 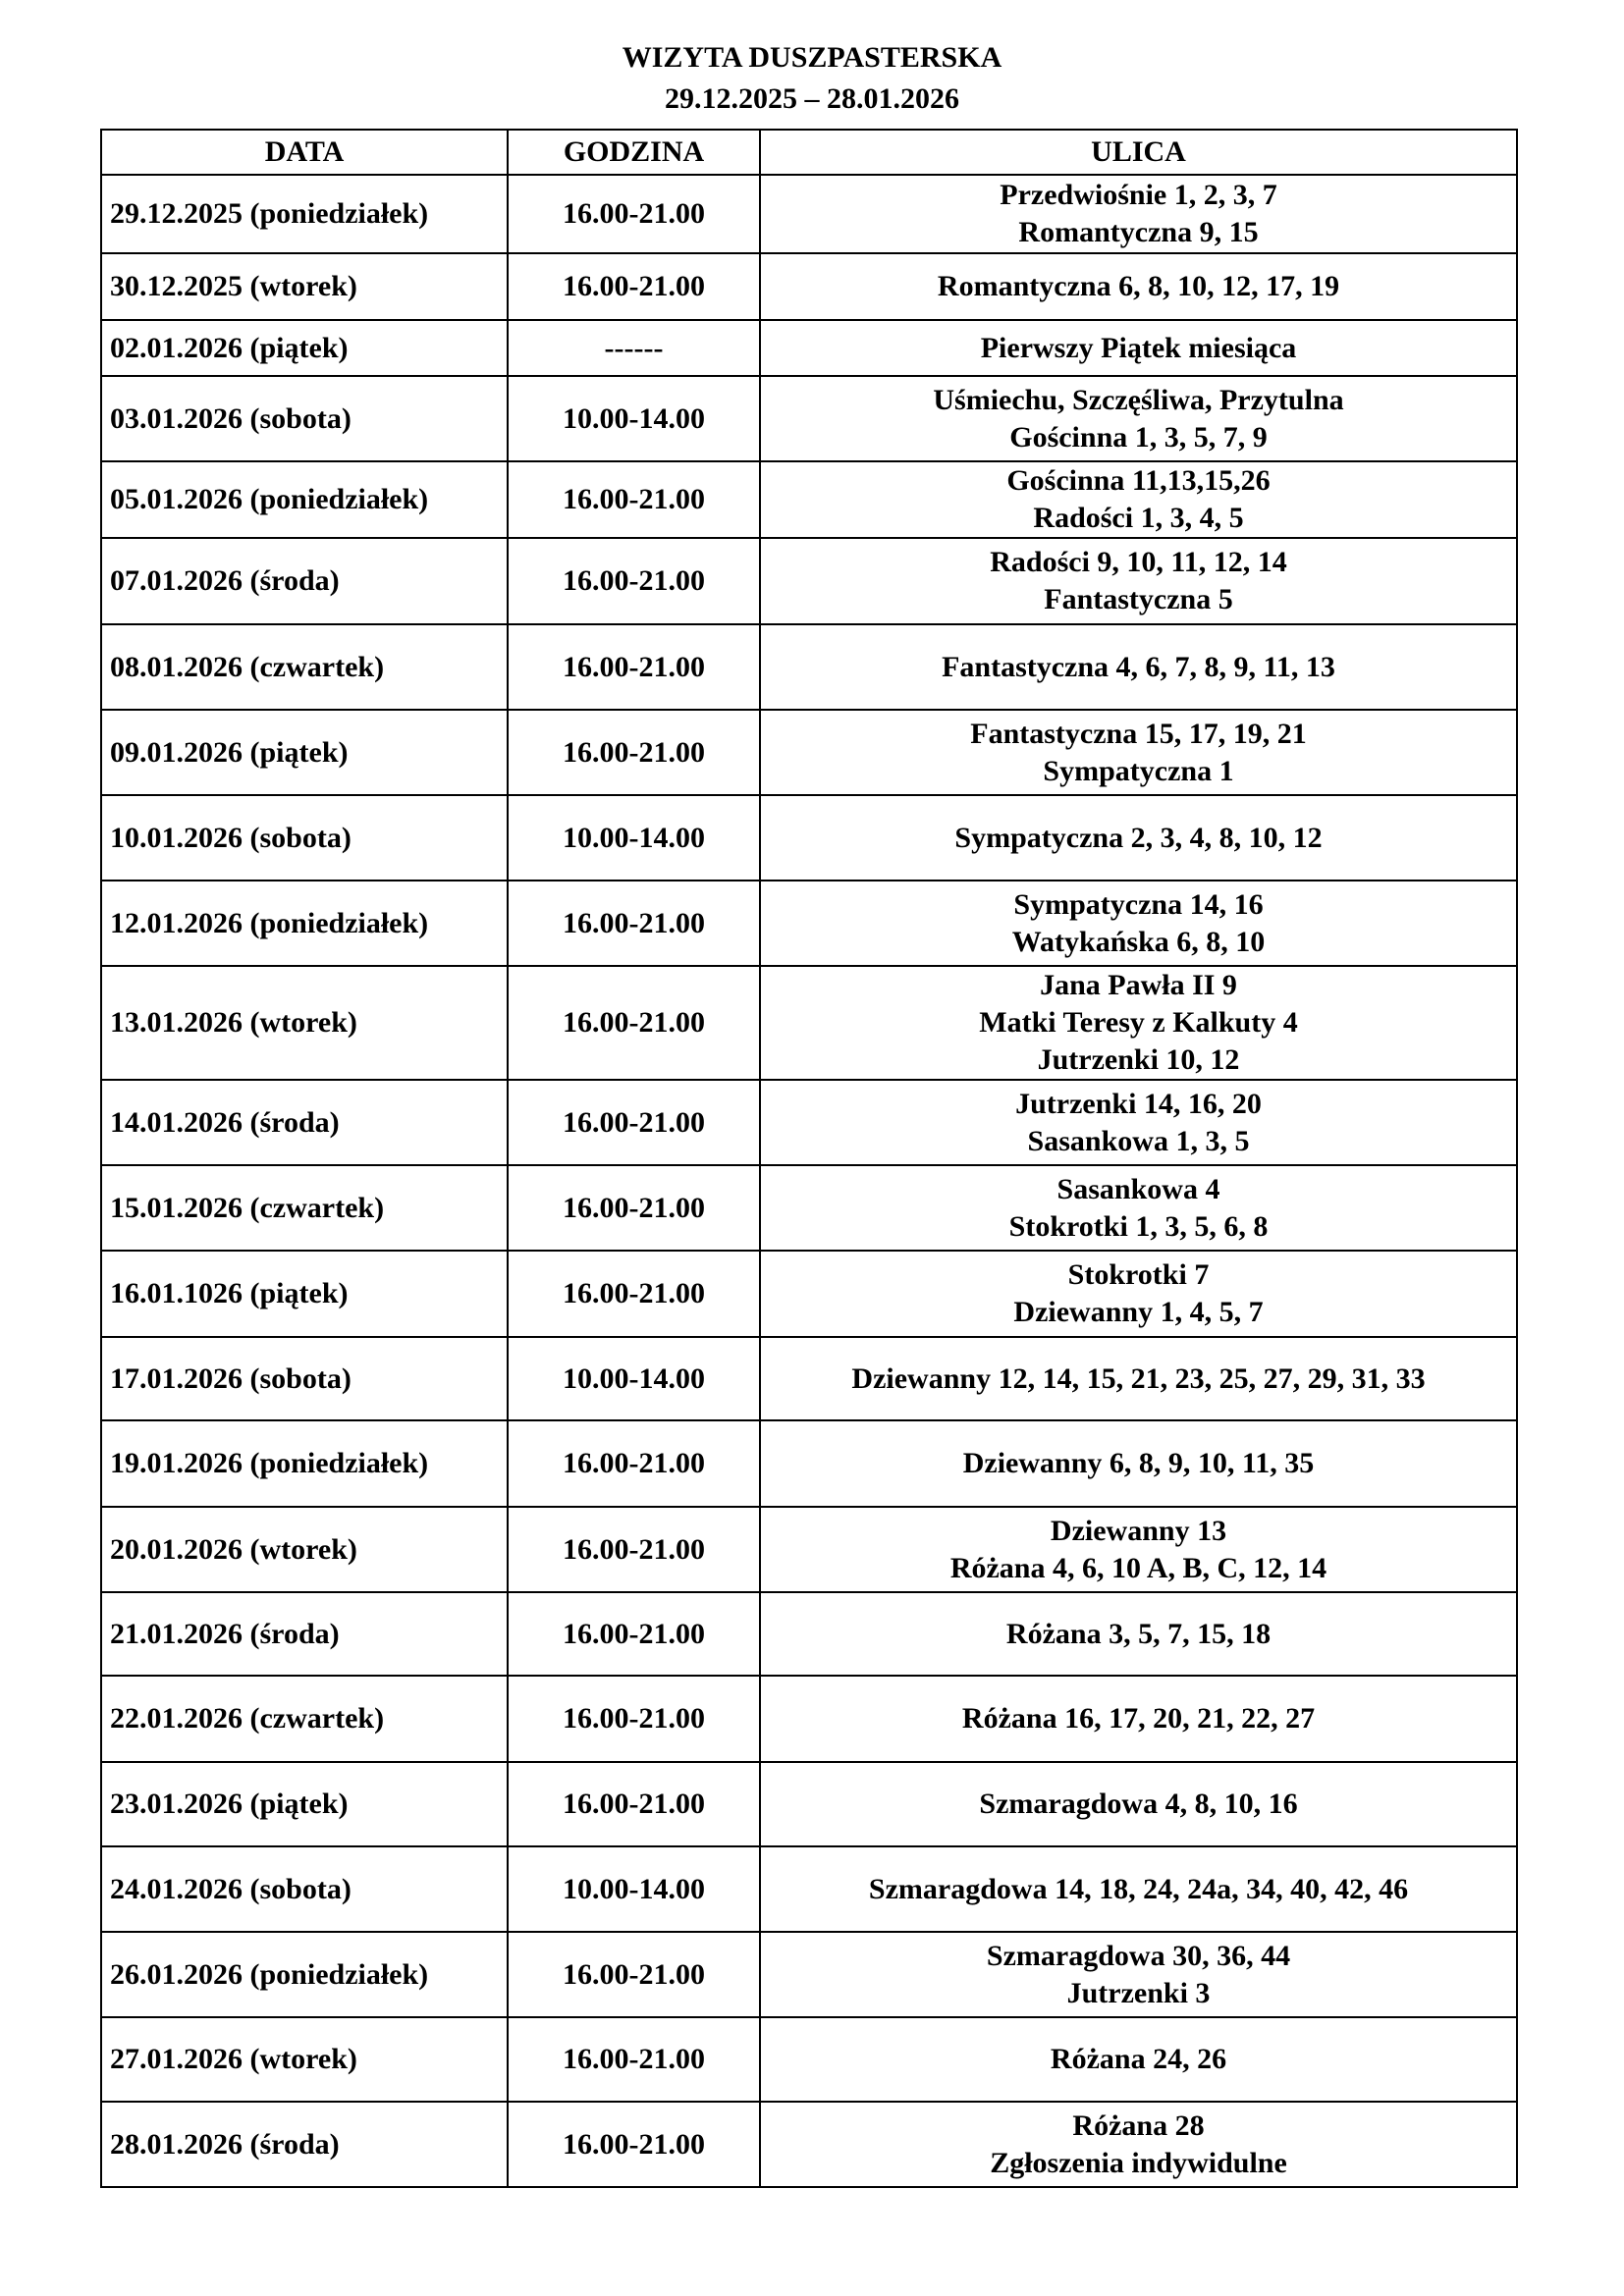 I want to click on cell-date: 23.01.2026 (piątek), so click(x=304, y=1804).